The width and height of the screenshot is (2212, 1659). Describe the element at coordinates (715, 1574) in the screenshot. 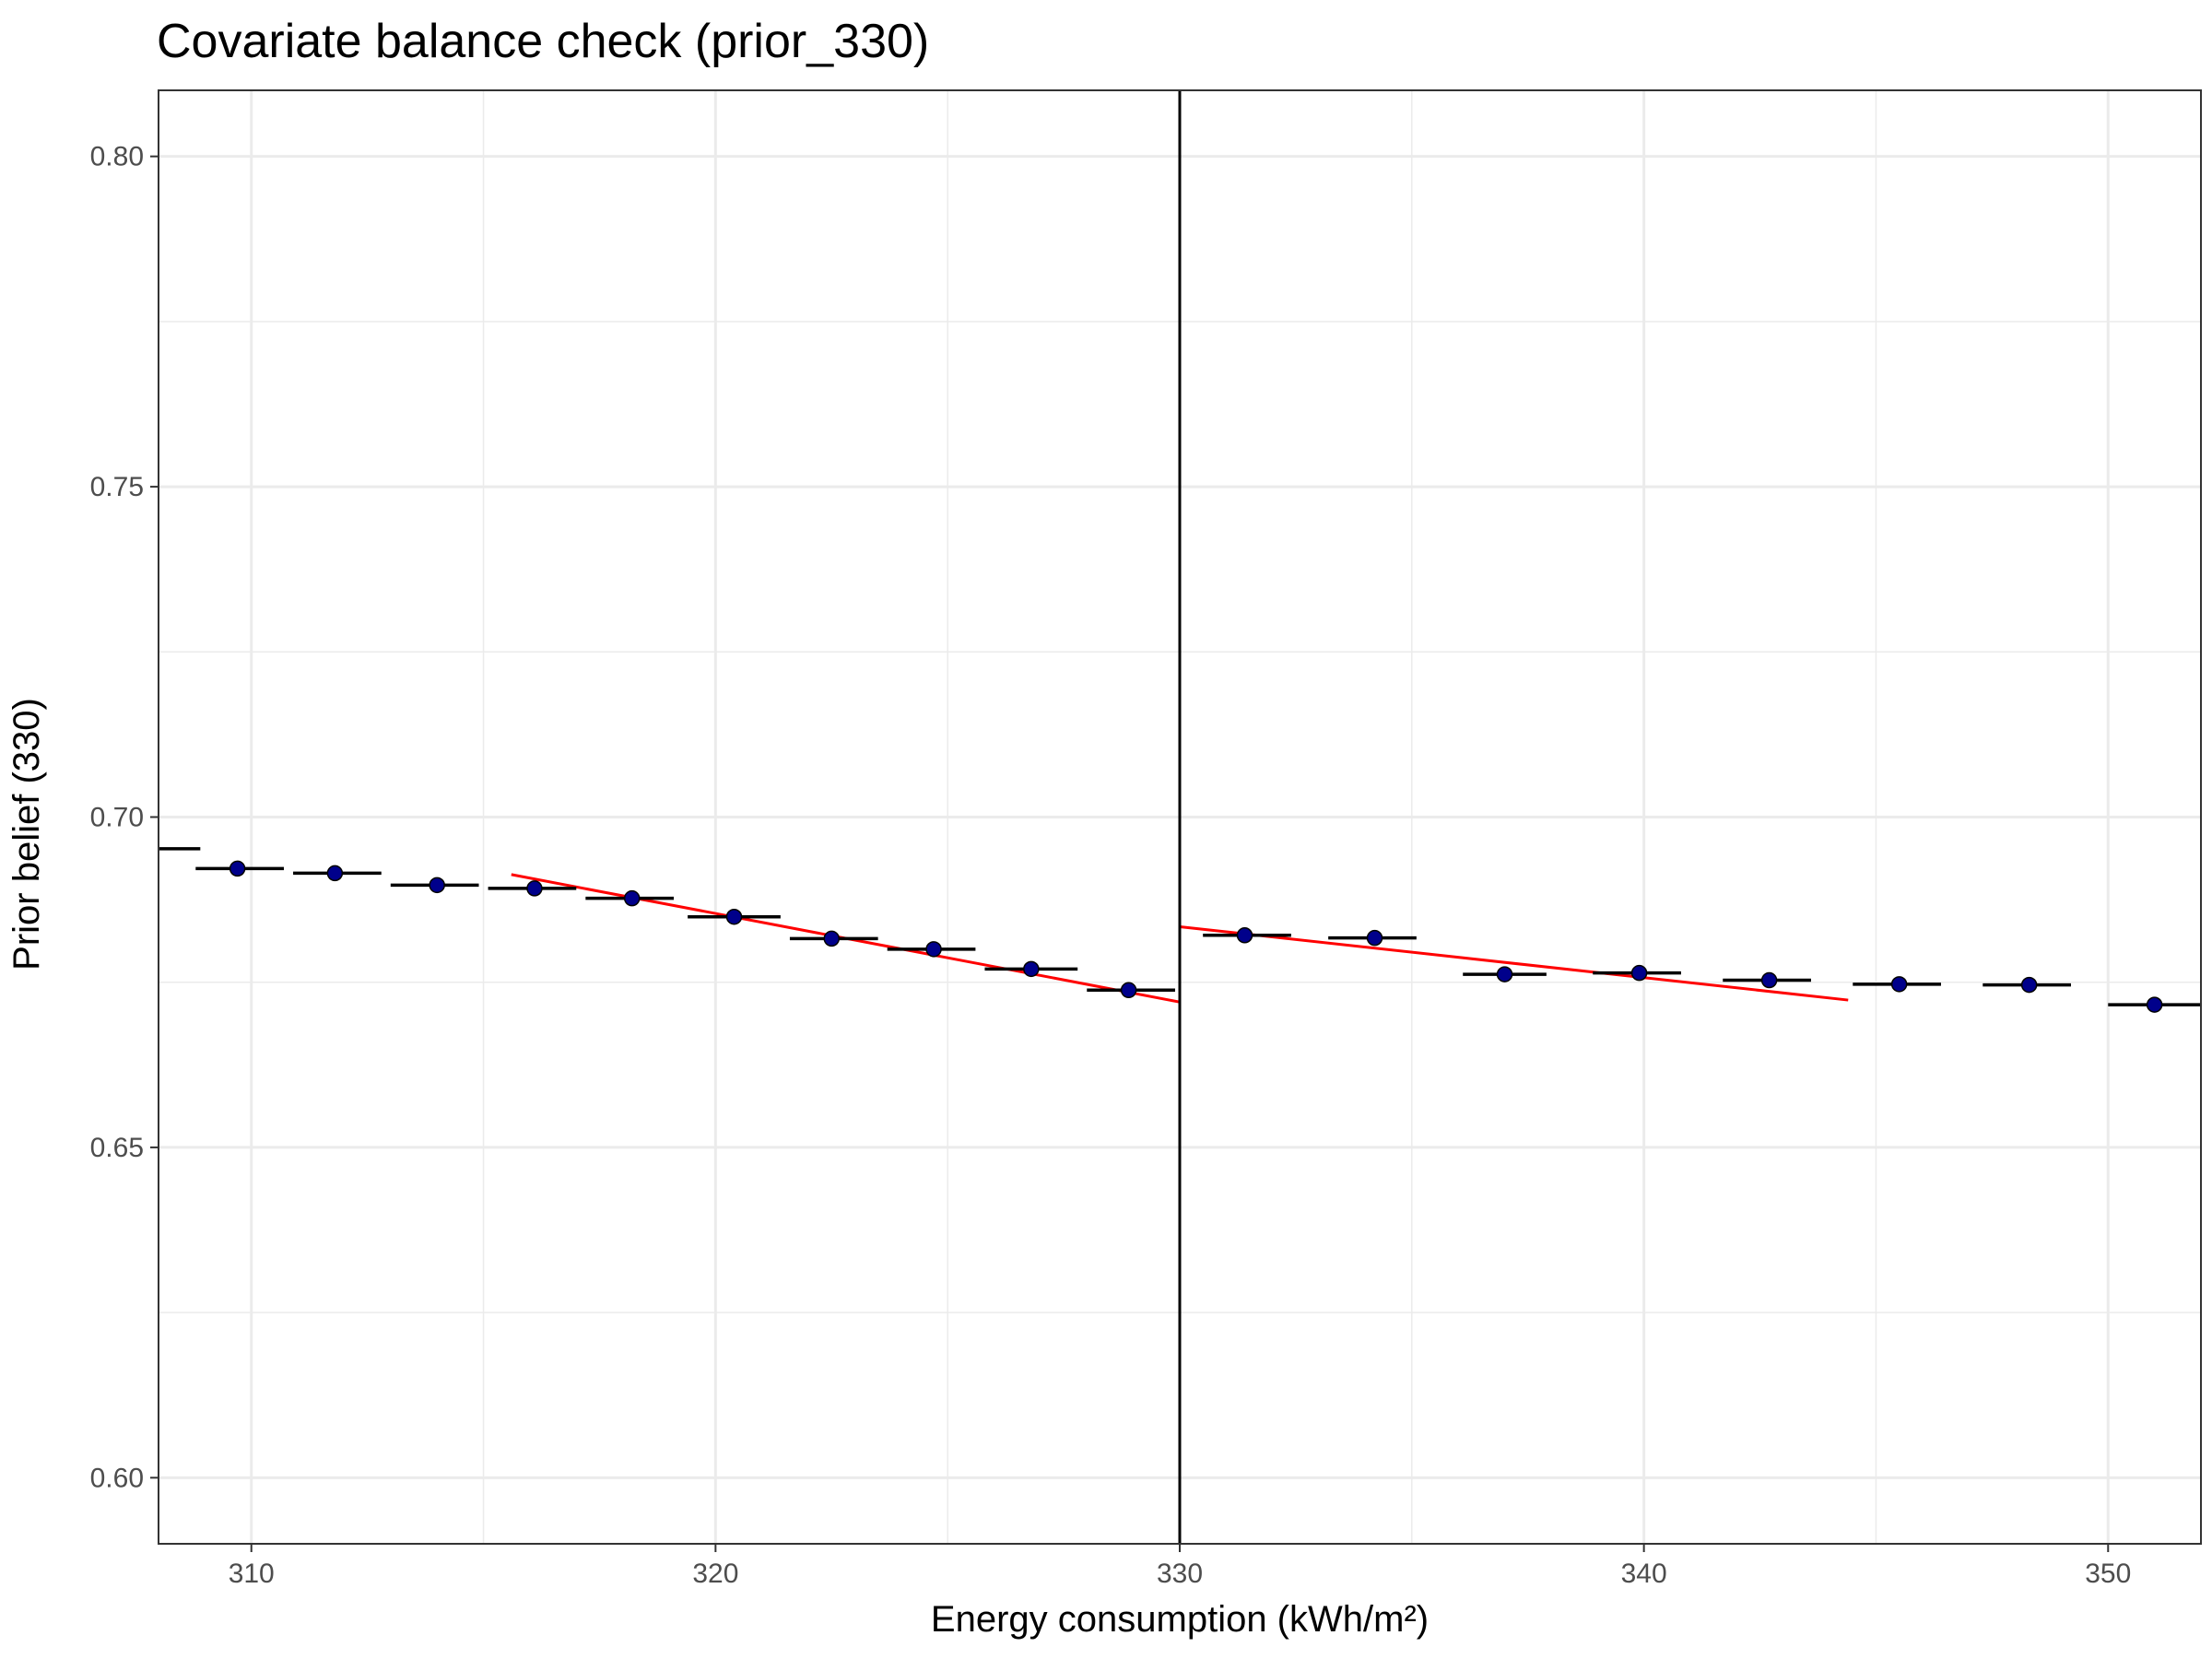

I see `x-tick-label: 320` at that location.